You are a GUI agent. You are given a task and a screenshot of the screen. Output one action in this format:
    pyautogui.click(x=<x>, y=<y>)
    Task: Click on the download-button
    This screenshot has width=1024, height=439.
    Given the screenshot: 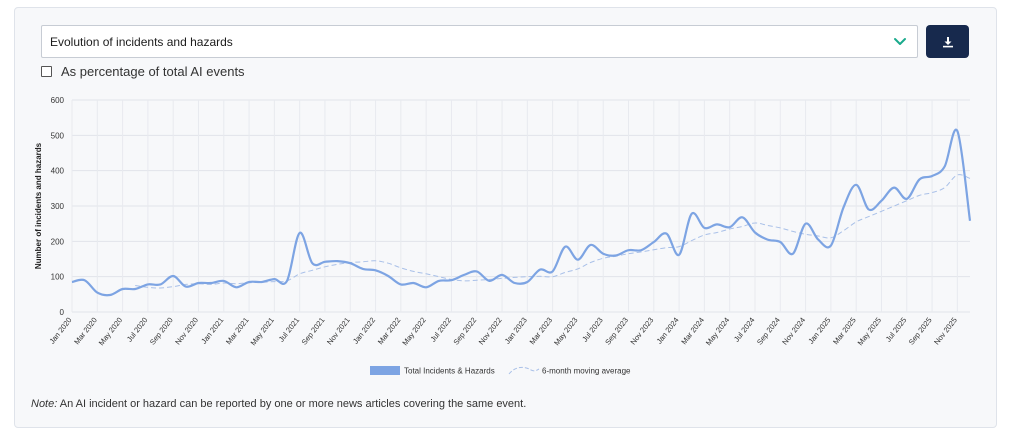 What is the action you would take?
    pyautogui.click(x=947, y=41)
    